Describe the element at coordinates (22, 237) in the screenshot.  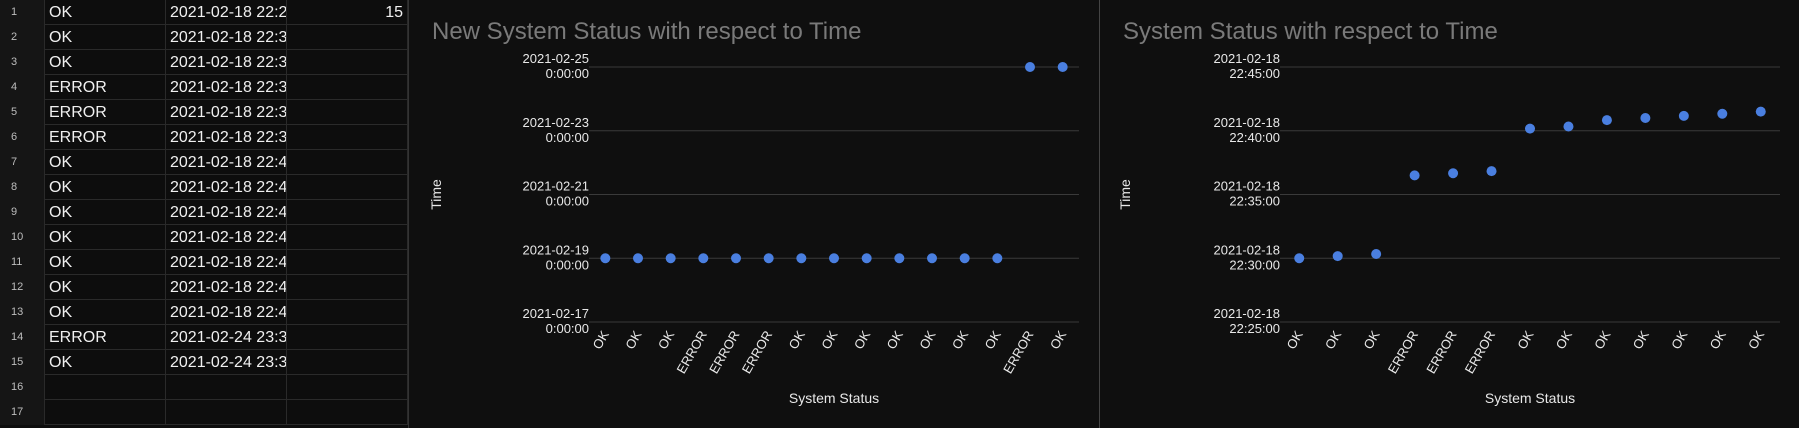
I see `row-number: 10` at that location.